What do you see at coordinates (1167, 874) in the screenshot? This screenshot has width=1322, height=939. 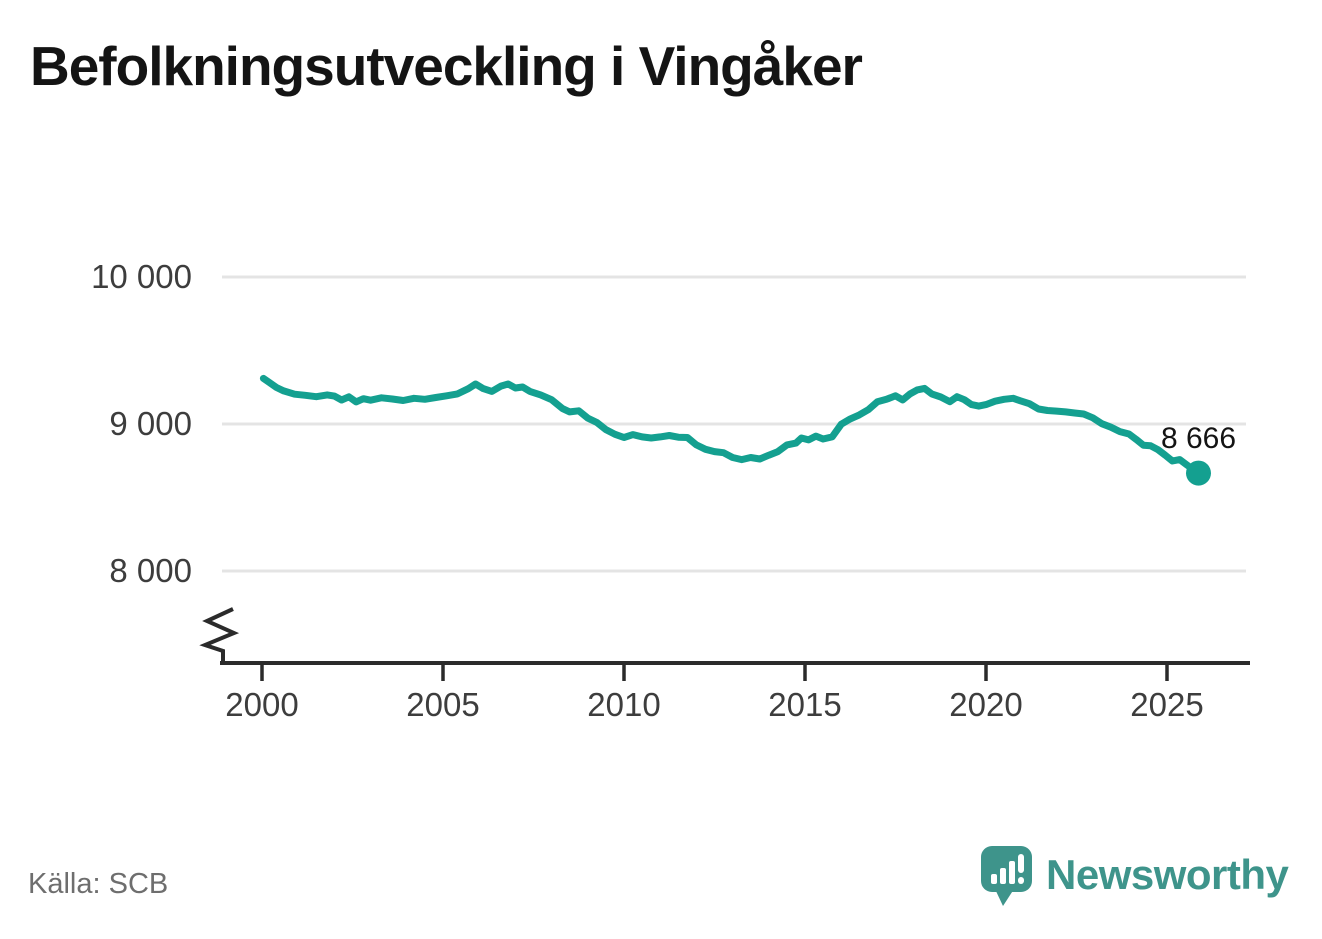 I see `brand-name: Newsworthy` at bounding box center [1167, 874].